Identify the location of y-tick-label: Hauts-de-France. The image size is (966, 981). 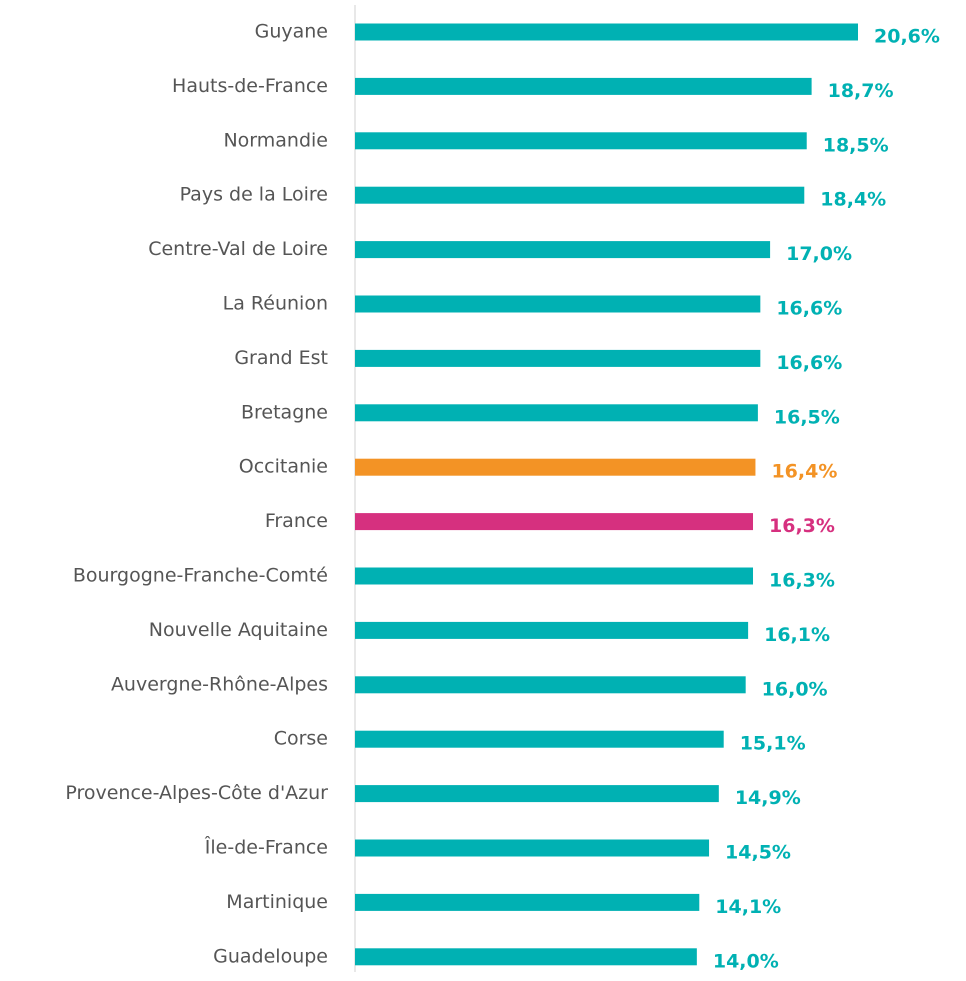
(250, 86).